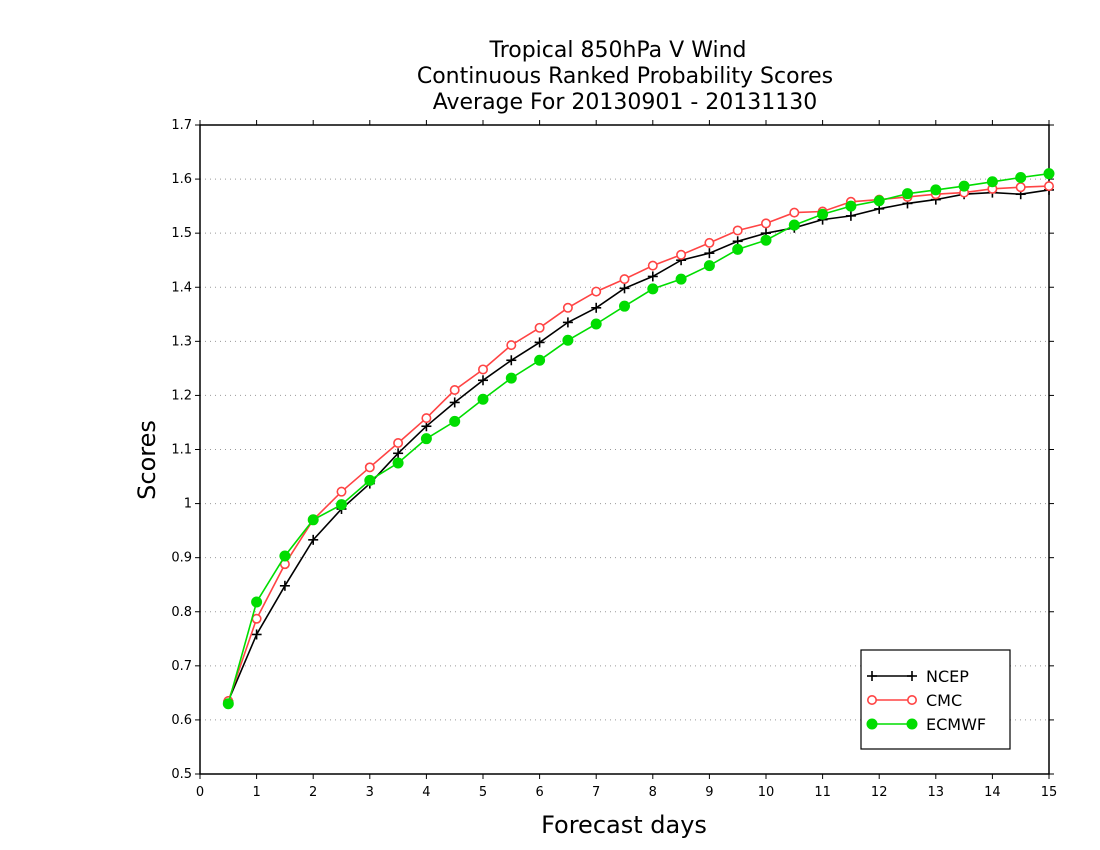 Image resolution: width=1100 pixels, height=850 pixels. Describe the element at coordinates (147, 460) in the screenshot. I see `y-axis-label: Scores` at that location.